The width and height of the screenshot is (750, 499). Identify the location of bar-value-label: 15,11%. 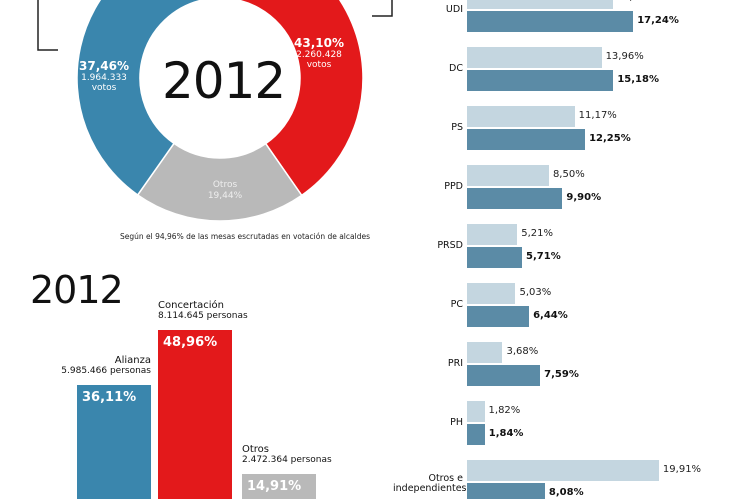
(636, 1).